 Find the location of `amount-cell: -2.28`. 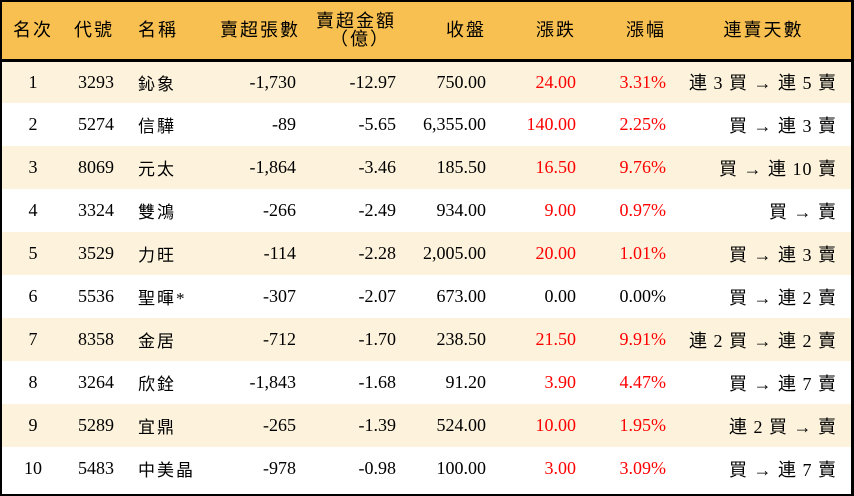

amount-cell: -2.28 is located at coordinates (377, 253).